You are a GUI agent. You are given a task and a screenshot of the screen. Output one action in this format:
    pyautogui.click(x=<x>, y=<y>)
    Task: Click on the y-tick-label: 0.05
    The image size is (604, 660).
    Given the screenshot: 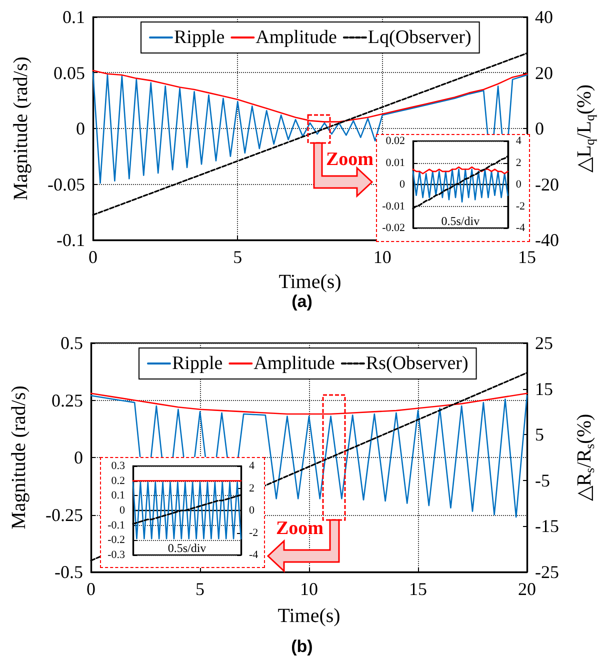 What is the action you would take?
    pyautogui.click(x=69, y=72)
    